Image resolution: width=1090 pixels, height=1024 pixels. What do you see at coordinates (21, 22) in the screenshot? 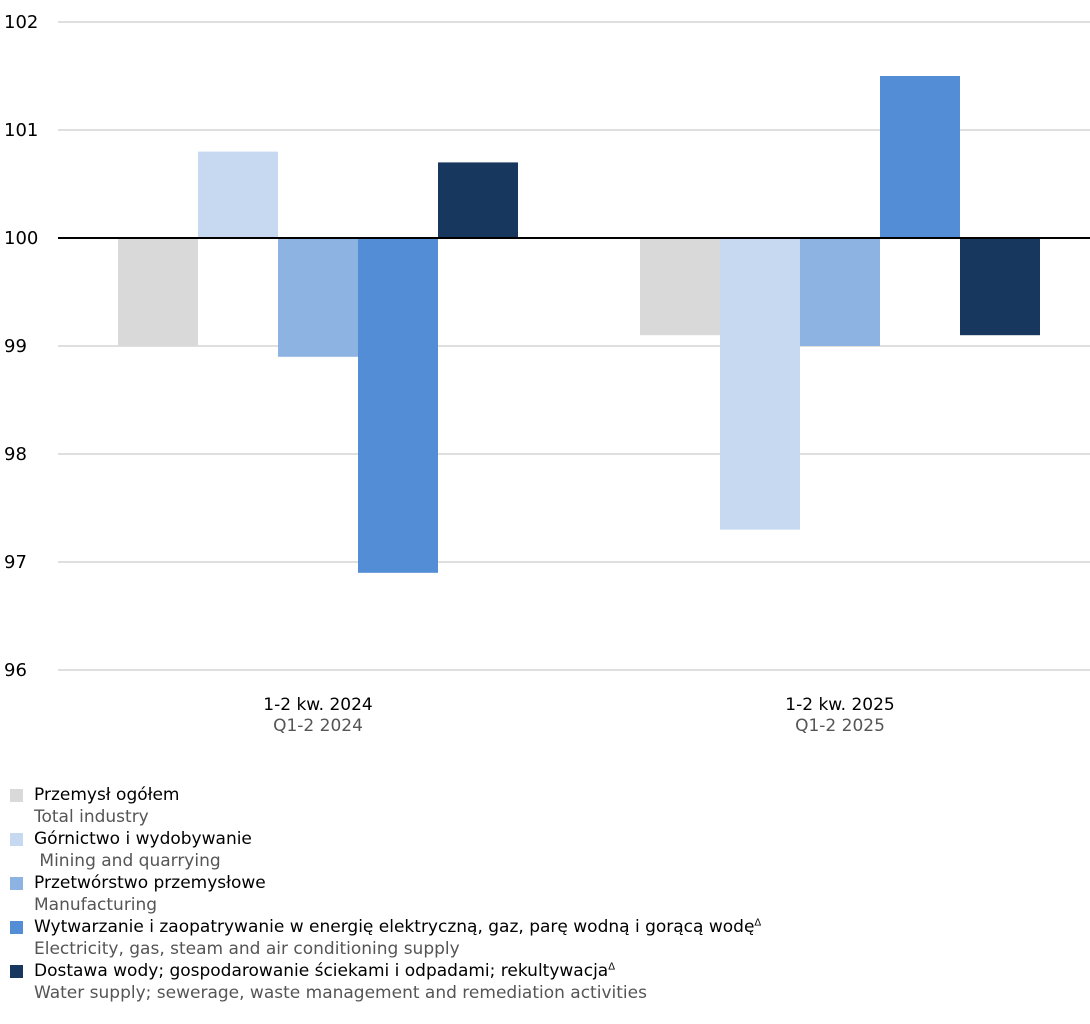
I see `y-tick-label: 102` at bounding box center [21, 22].